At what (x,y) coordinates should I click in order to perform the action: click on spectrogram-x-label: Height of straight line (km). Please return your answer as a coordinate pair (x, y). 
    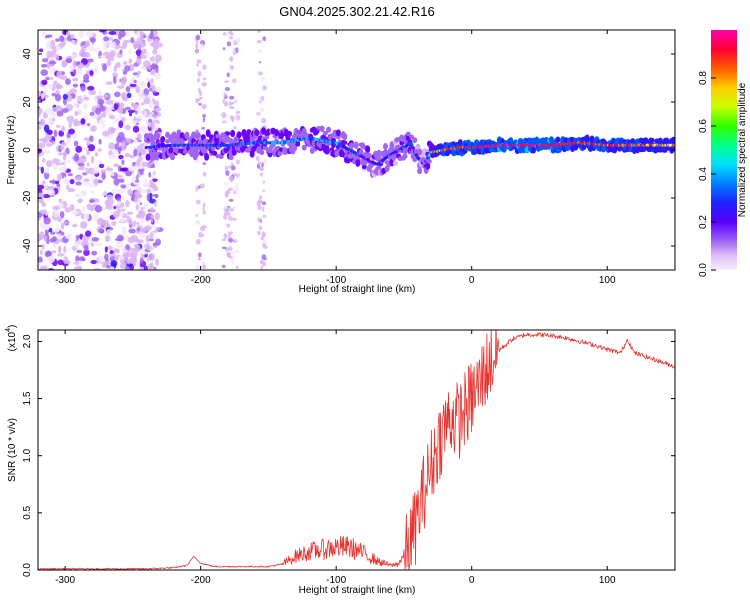
    Looking at the image, I should click on (357, 289).